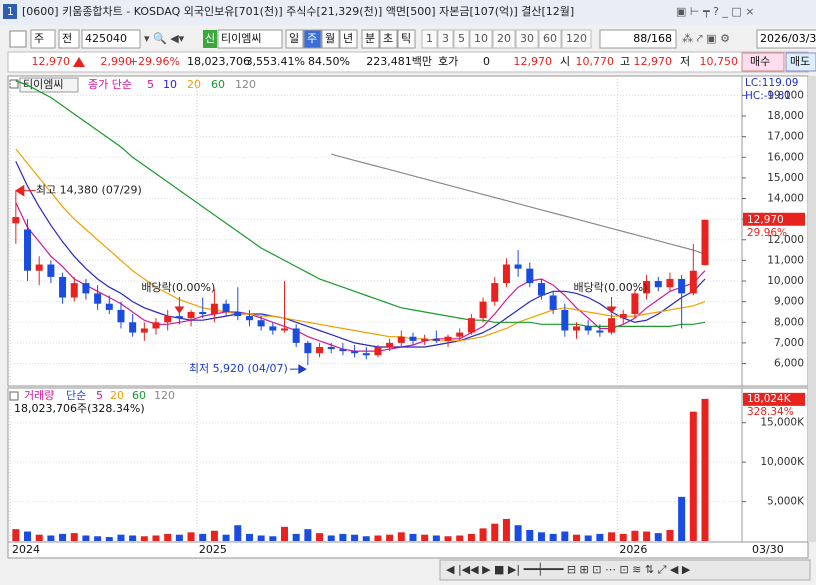 This screenshot has width=816, height=585. Describe the element at coordinates (164, 38) in the screenshot. I see `toolbar-icons: ▾ 🔍 ◀▾` at that location.